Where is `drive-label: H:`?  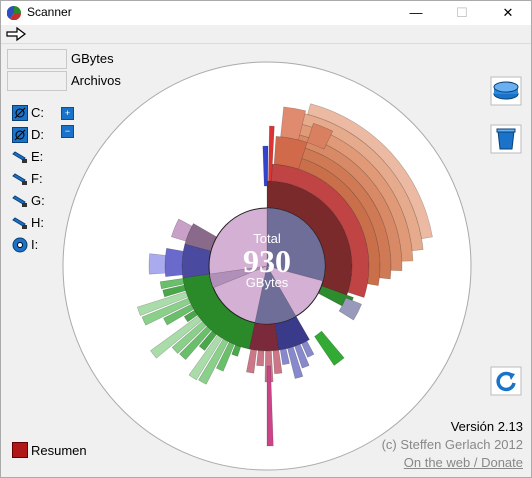
drive-label: H: is located at coordinates (37, 222).